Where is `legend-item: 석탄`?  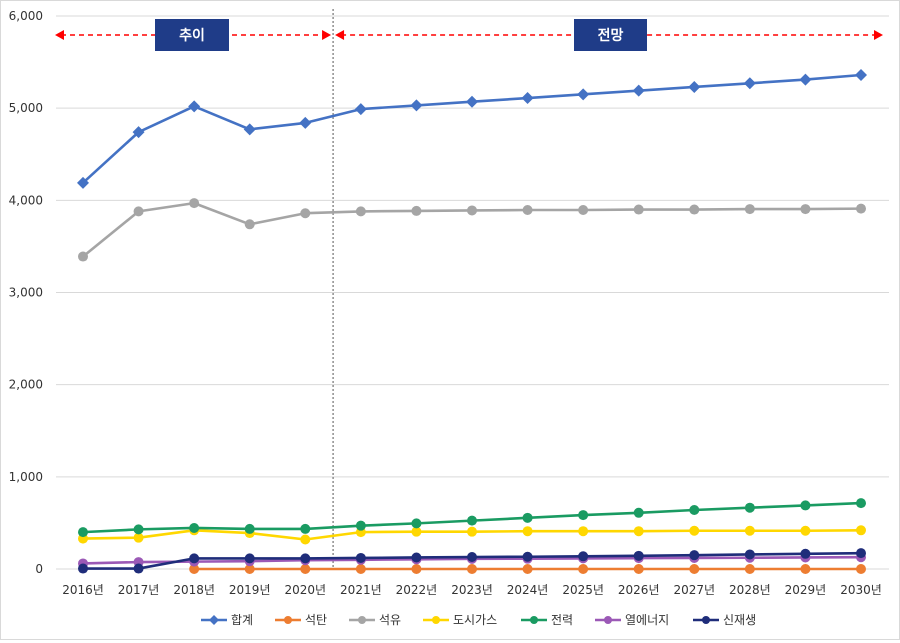 legend-item: 석탄 is located at coordinates (301, 620).